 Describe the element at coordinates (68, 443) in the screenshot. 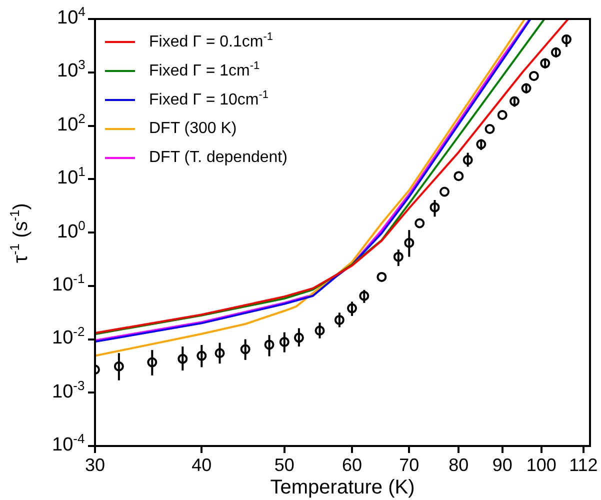

I see `y-tick-label: 10$^{-4}$` at that location.